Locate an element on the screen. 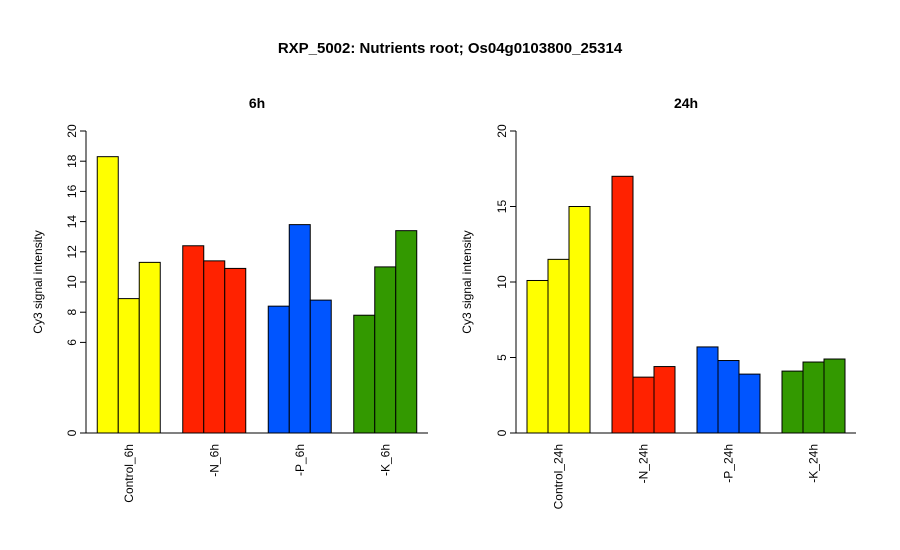 Image resolution: width=900 pixels, height=550 pixels. bar--N_6h-3 is located at coordinates (235, 350).